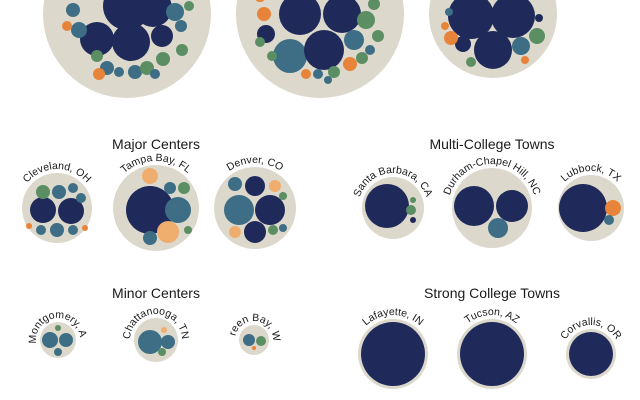 The image size is (640, 400). What do you see at coordinates (491, 144) in the screenshot?
I see `group-title-multi-college-towns: Multi-College Towns` at bounding box center [491, 144].